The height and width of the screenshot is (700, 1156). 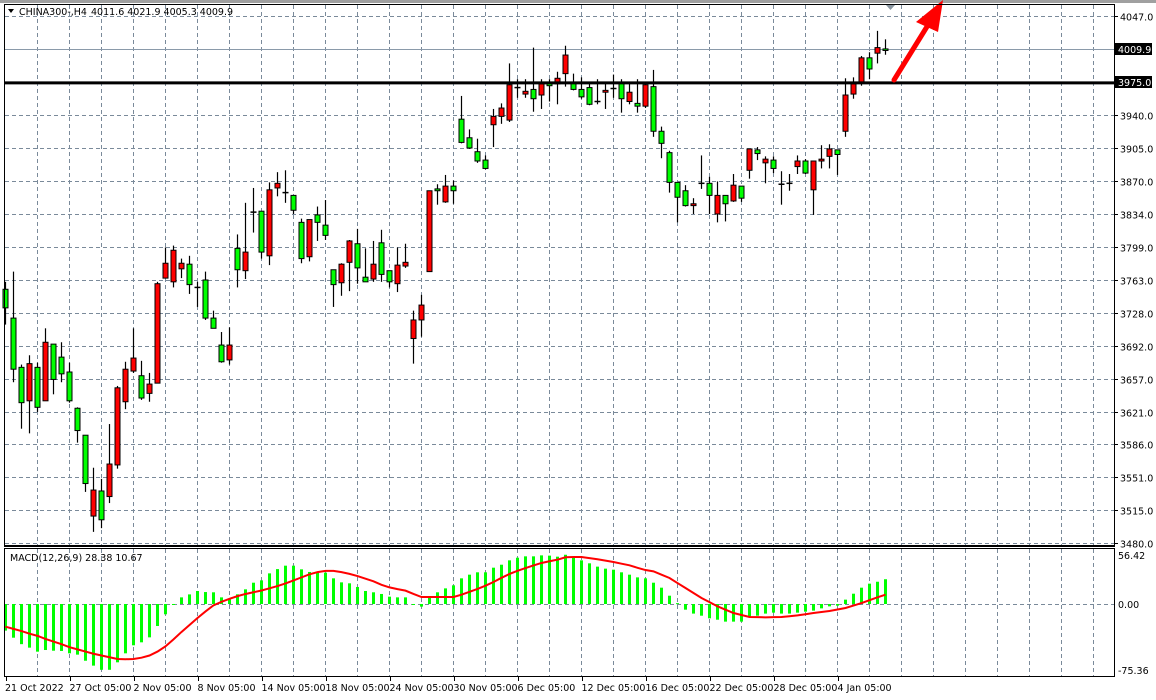 I want to click on macd-signal-line, so click(x=445, y=608).